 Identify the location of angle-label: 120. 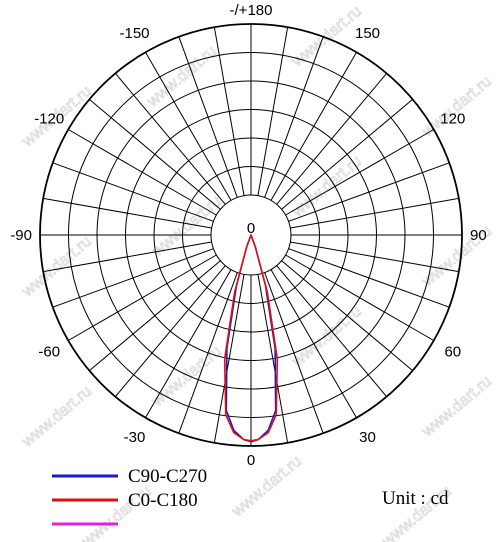
(452, 119).